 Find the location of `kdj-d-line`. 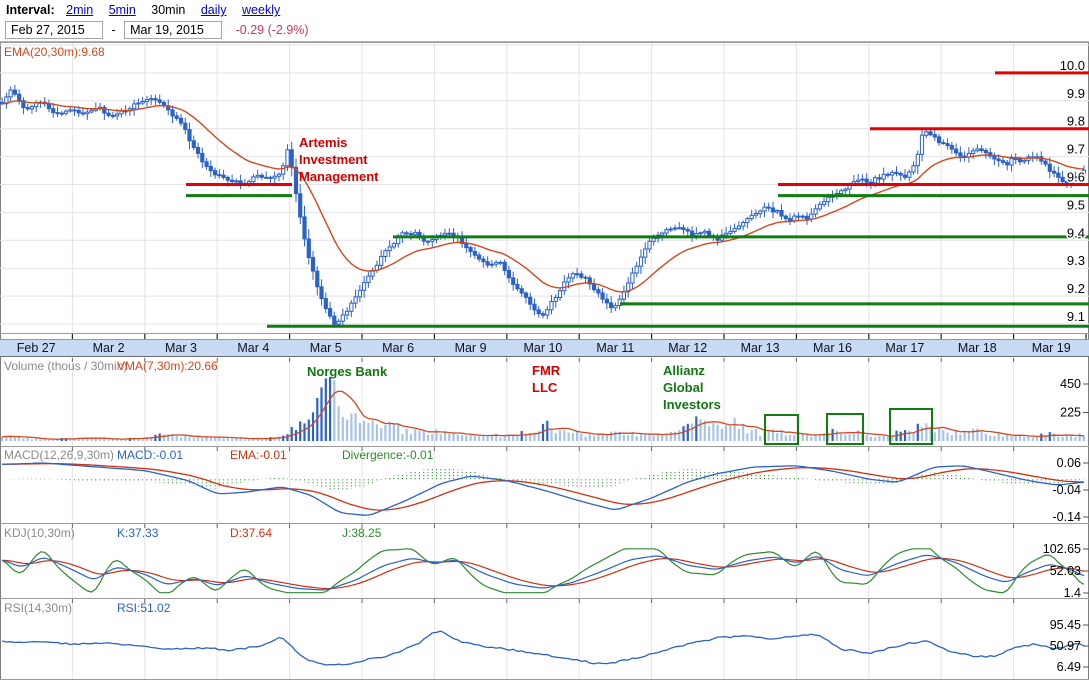

kdj-d-line is located at coordinates (543, 573).